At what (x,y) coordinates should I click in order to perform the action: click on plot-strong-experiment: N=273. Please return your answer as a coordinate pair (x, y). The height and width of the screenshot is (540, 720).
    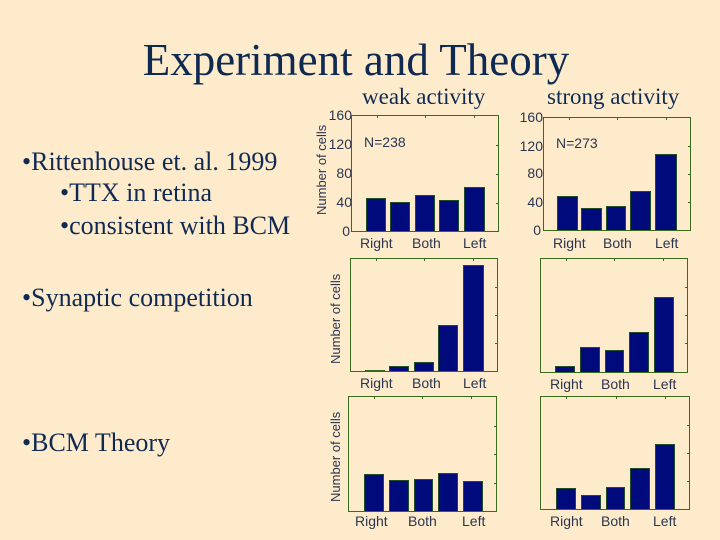
    Looking at the image, I should click on (617, 174).